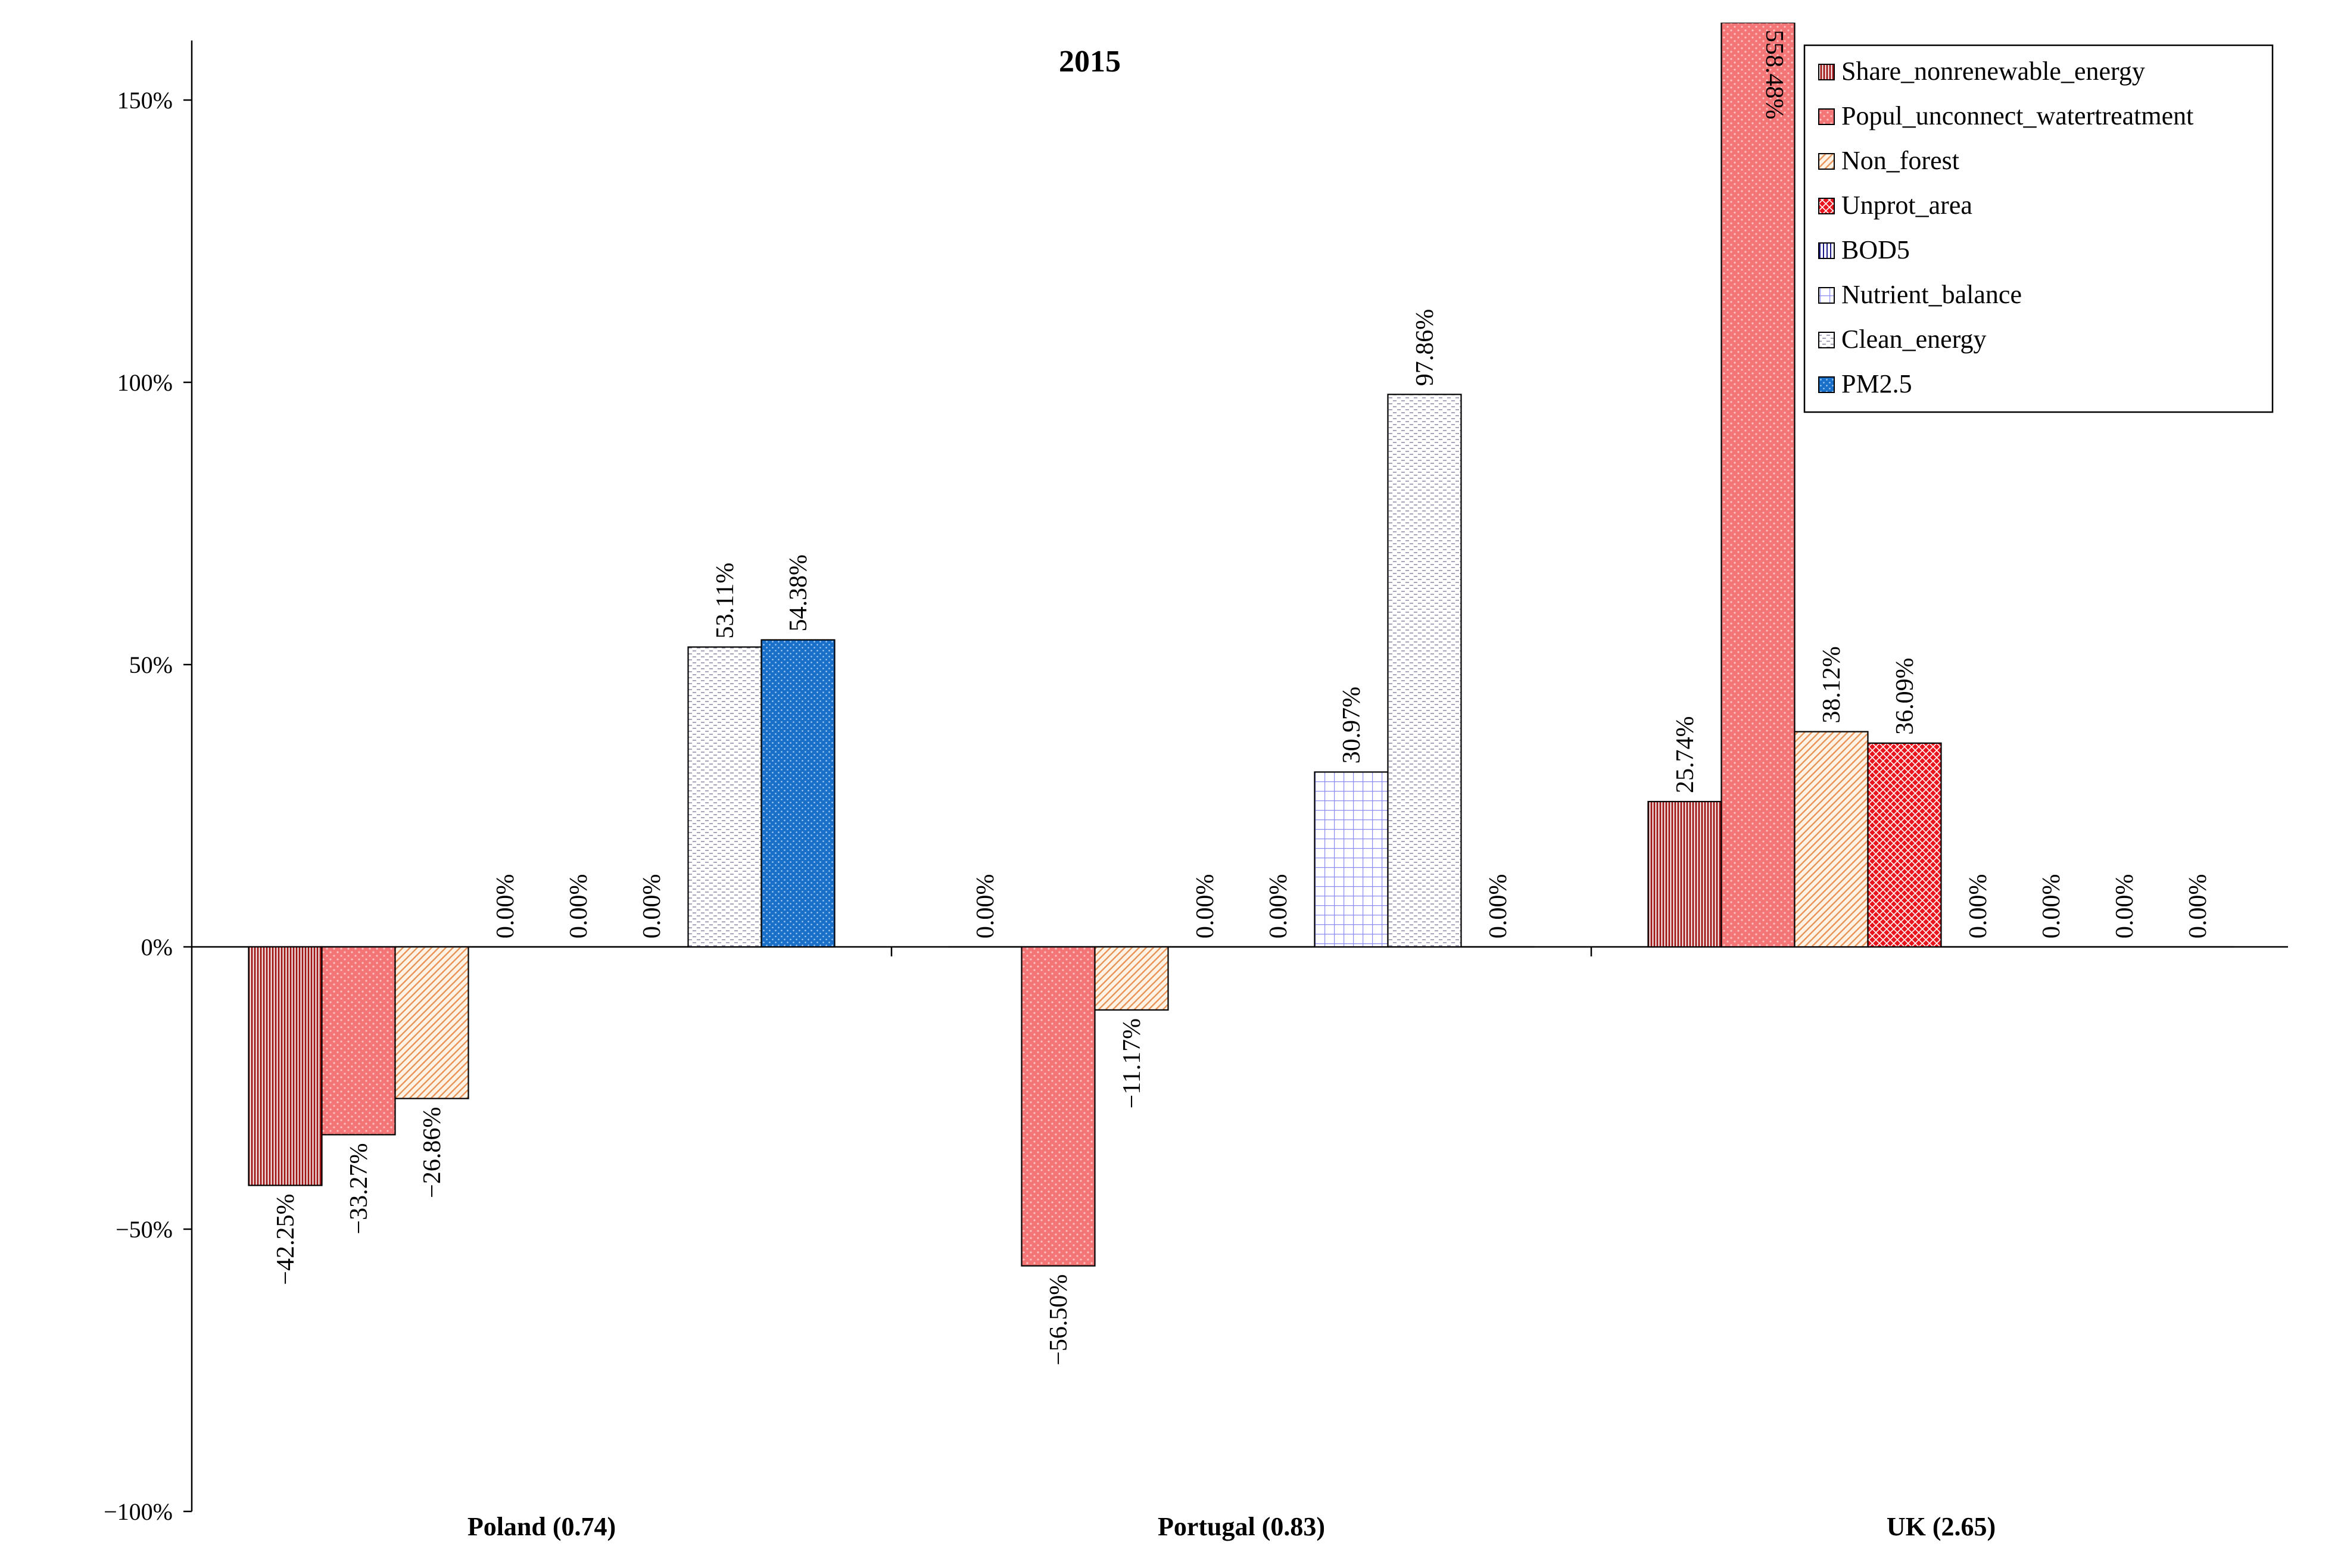 The image size is (2344, 1568). I want to click on chart-title: 2015, so click(1090, 62).